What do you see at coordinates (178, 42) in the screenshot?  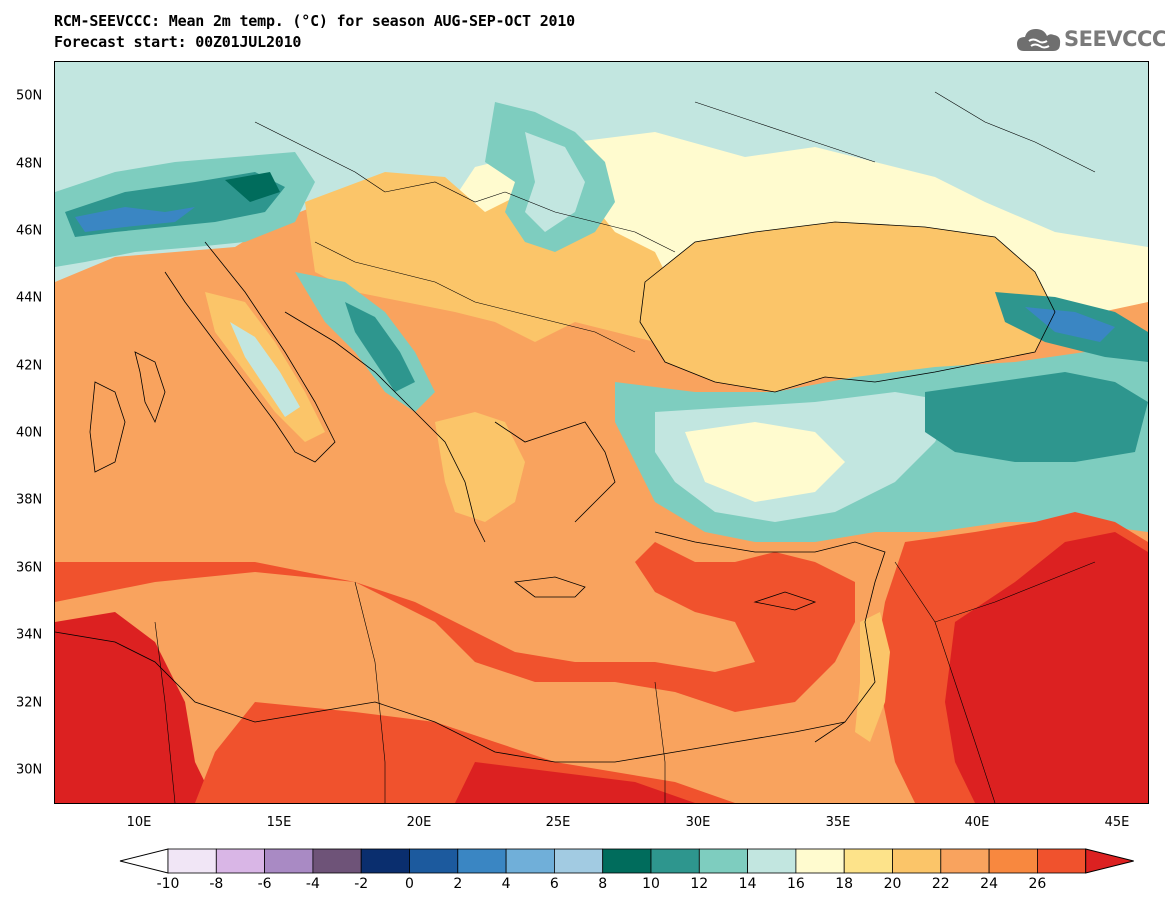 I see `forecast-start-subtitle: Forecast start: 00Z01JUL2010` at bounding box center [178, 42].